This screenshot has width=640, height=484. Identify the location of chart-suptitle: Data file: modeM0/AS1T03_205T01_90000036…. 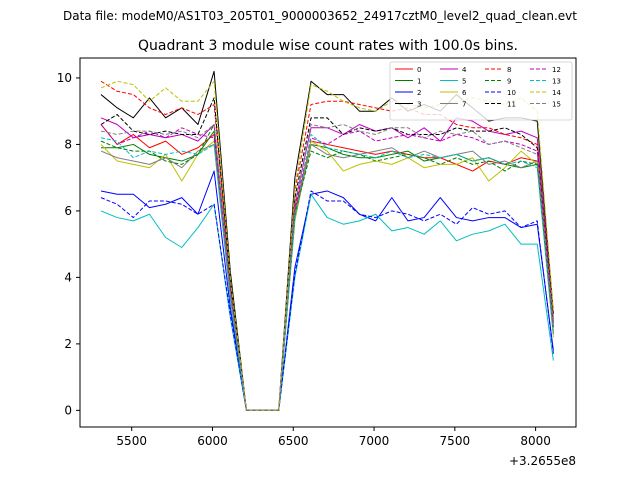
(320, 16).